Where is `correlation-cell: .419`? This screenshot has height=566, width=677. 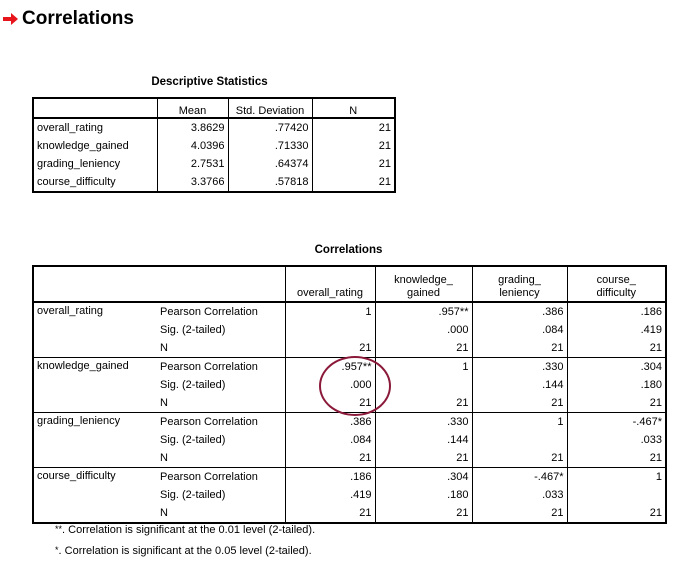
correlation-cell: .419 is located at coordinates (616, 330).